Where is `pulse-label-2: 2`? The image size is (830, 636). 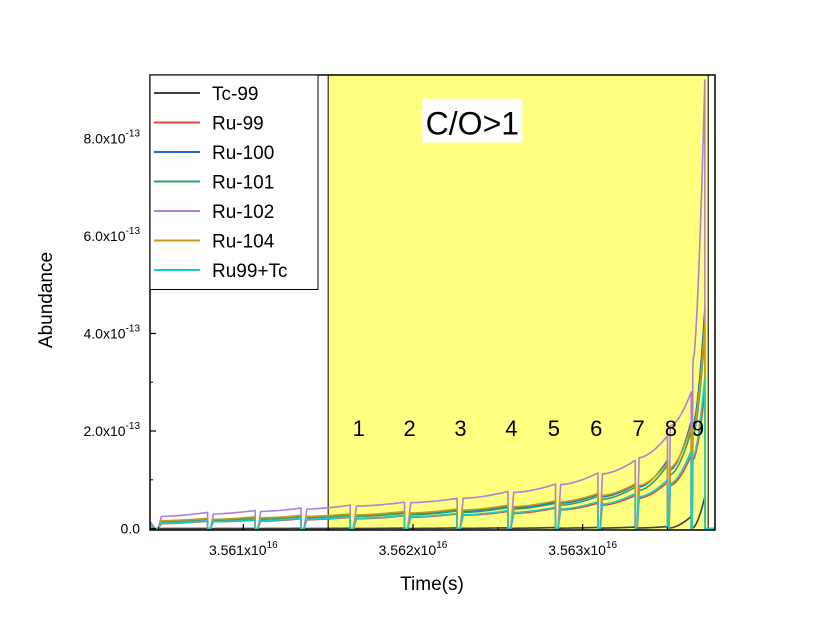
pulse-label-2: 2 is located at coordinates (409, 428).